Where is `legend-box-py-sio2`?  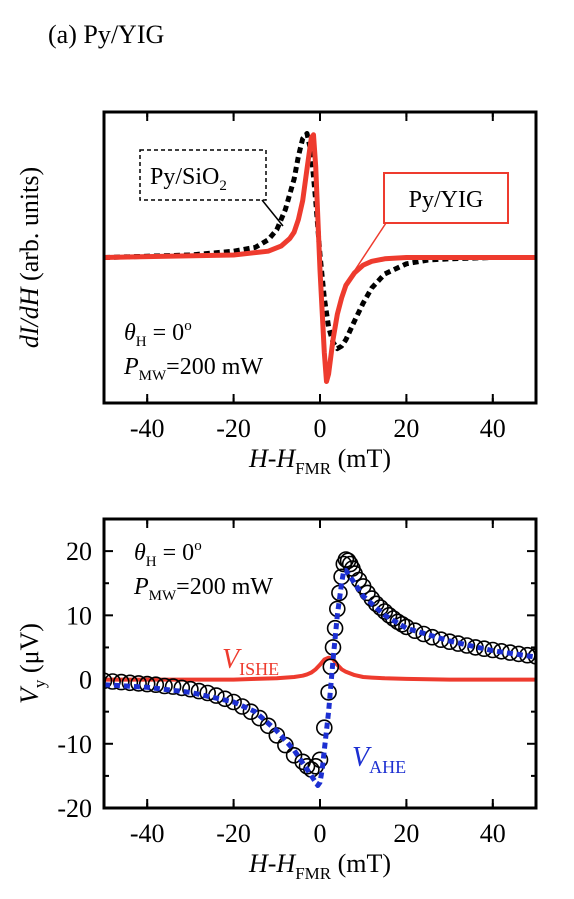 legend-box-py-sio2 is located at coordinates (203, 175).